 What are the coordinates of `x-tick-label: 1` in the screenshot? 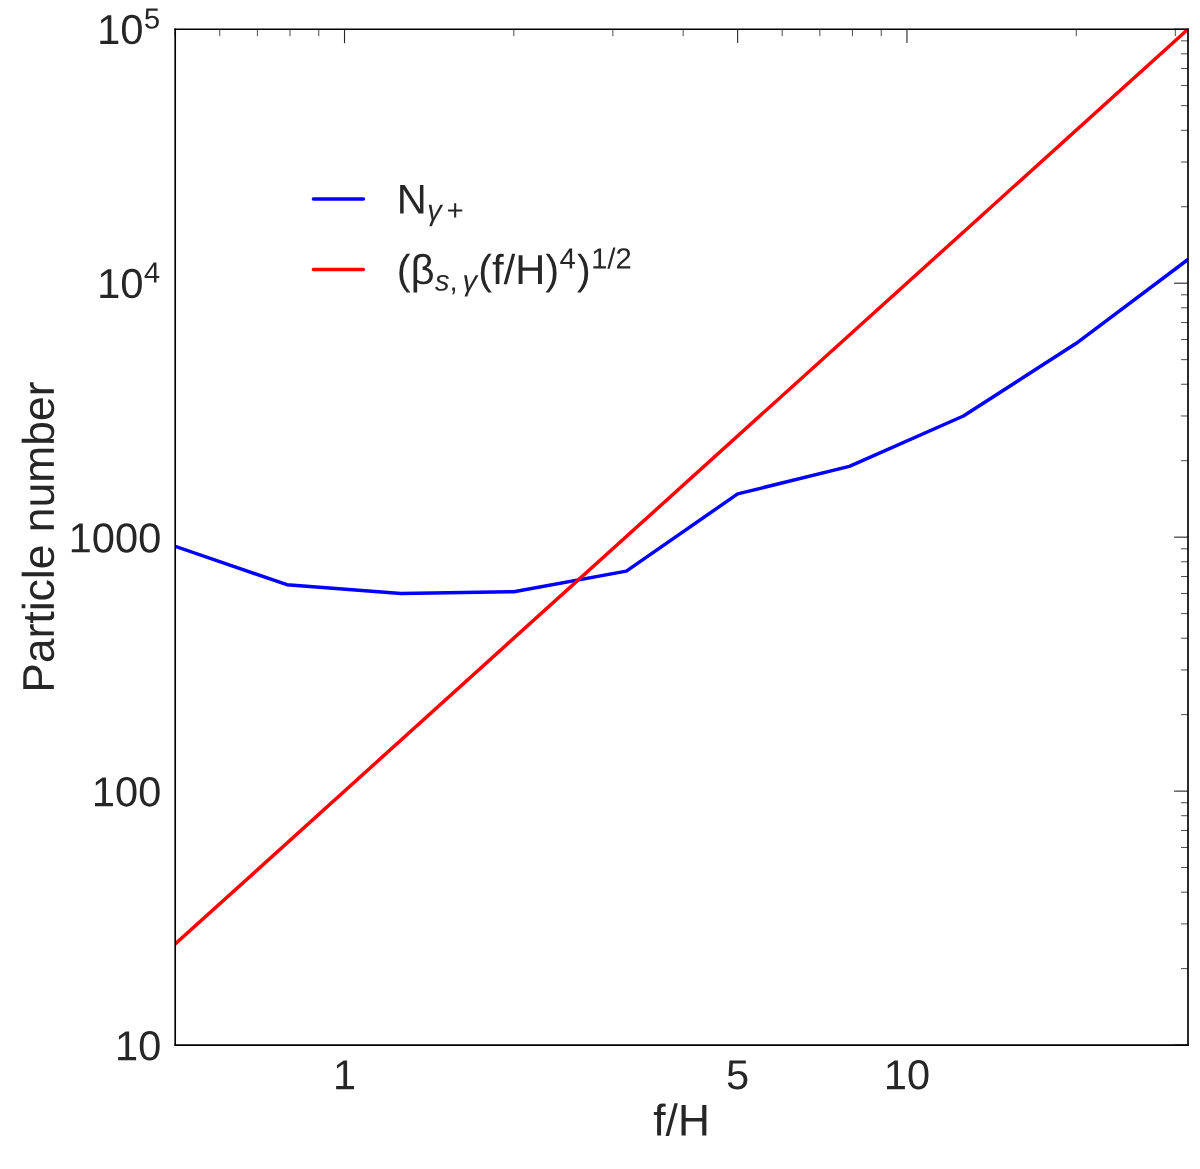 It's located at (345, 1075).